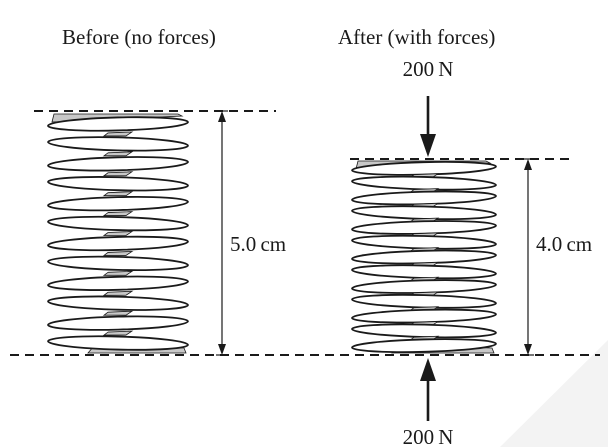 The image size is (608, 447). I want to click on before-length-label: 5.0 cm, so click(258, 244).